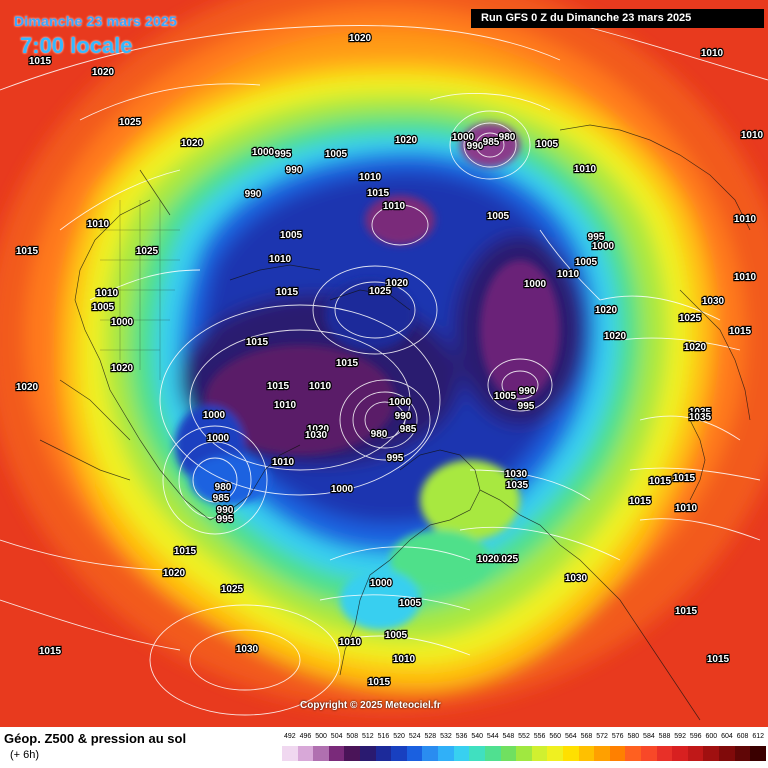  I want to click on color-scale-bar, so click(524, 753).